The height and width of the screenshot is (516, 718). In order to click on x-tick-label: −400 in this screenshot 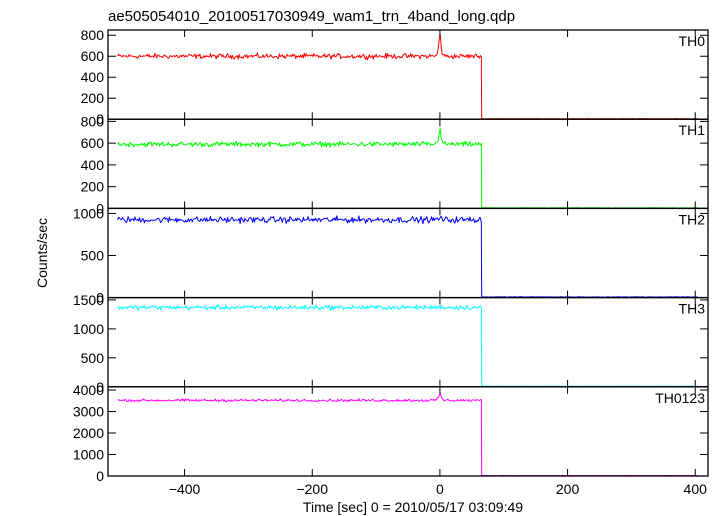, I will do `click(185, 489)`.